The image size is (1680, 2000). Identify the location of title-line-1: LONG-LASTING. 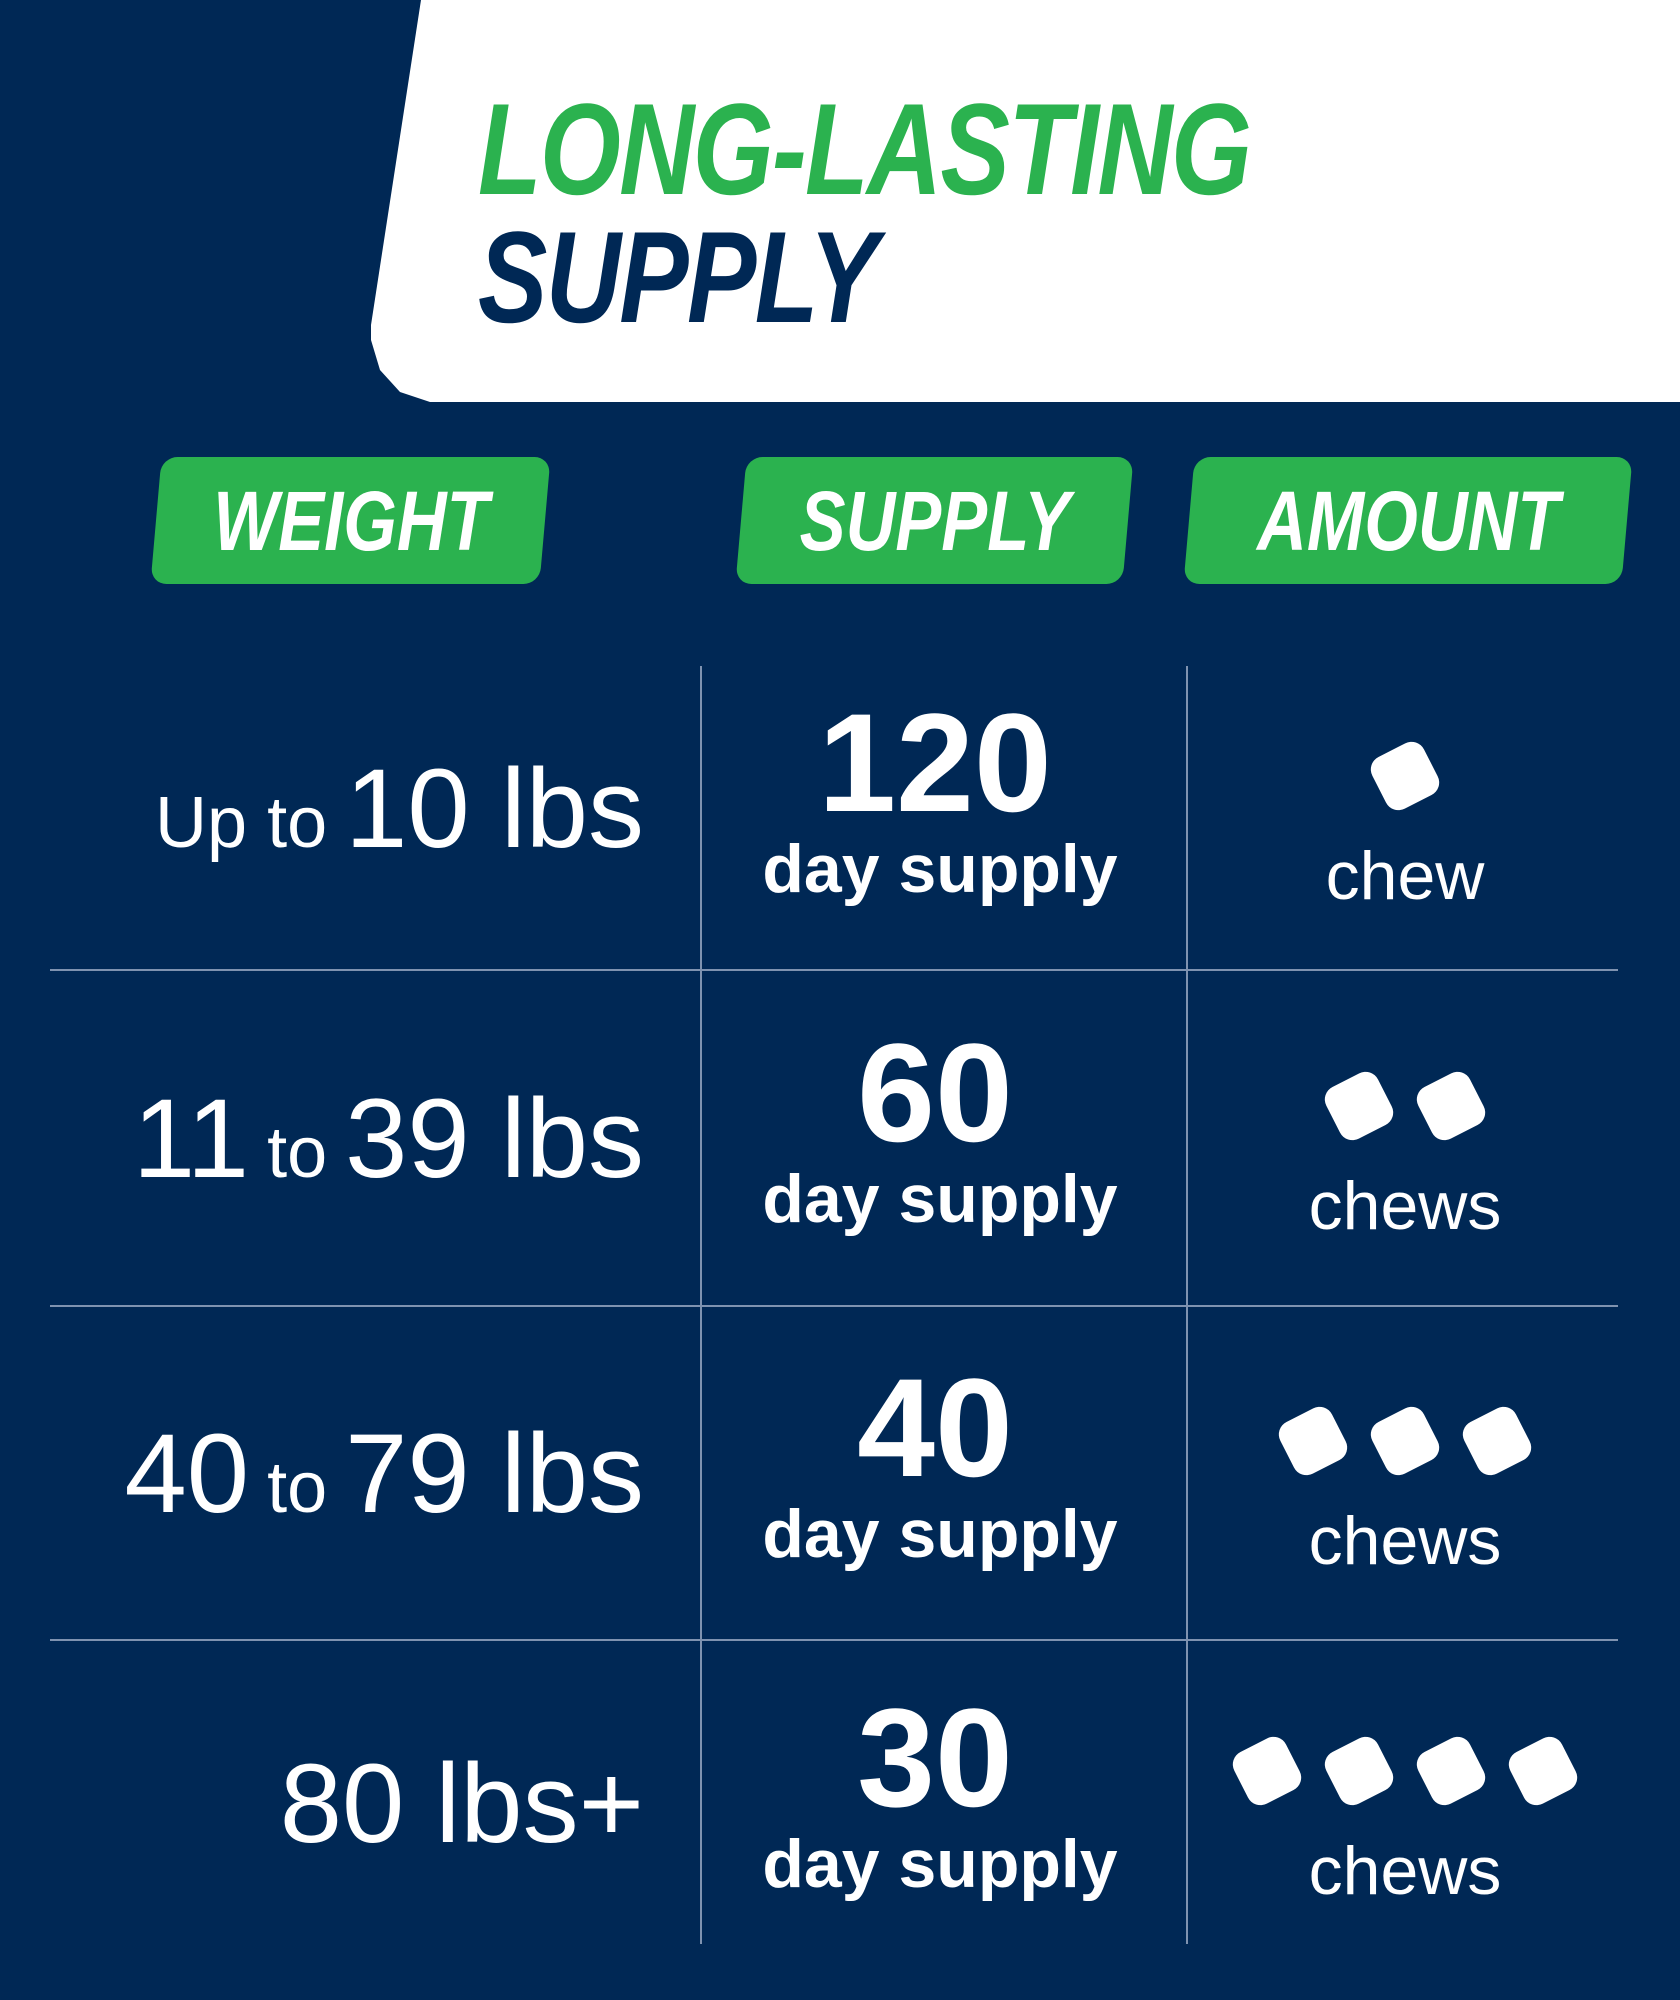
(865, 149).